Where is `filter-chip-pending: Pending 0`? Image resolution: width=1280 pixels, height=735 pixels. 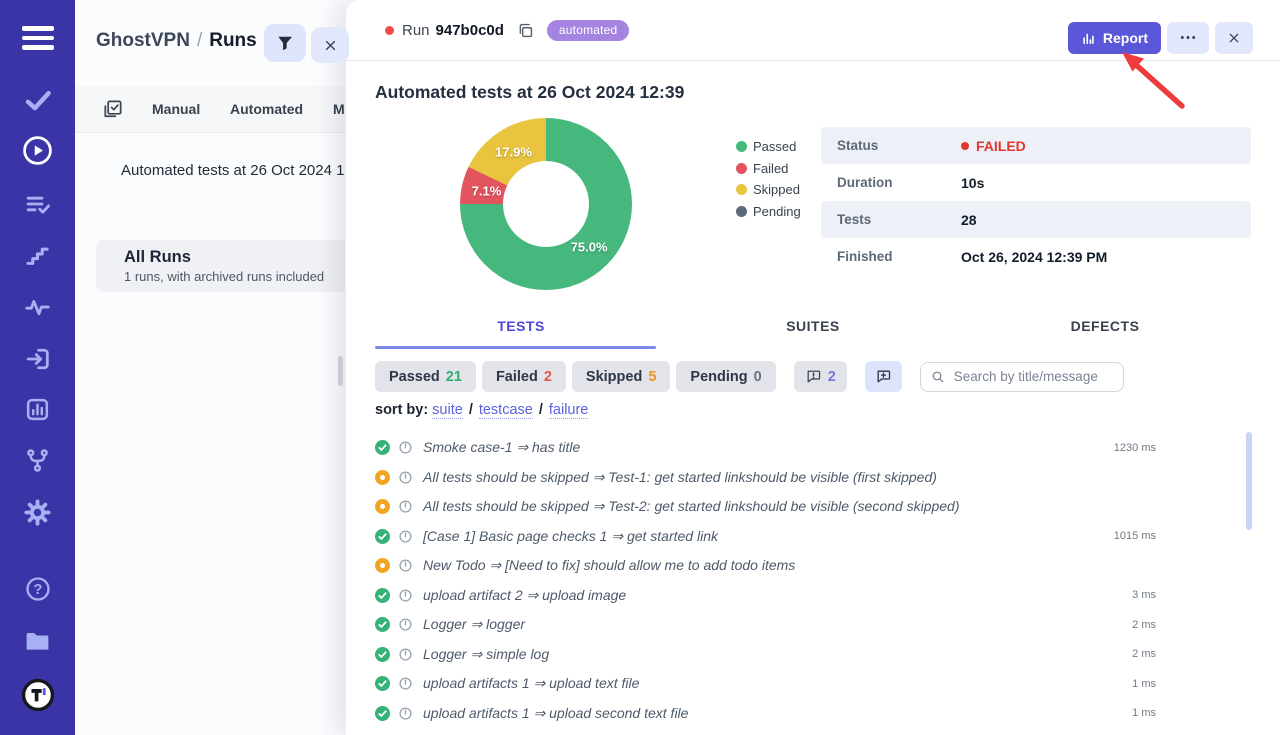 filter-chip-pending: Pending 0 is located at coordinates (726, 376).